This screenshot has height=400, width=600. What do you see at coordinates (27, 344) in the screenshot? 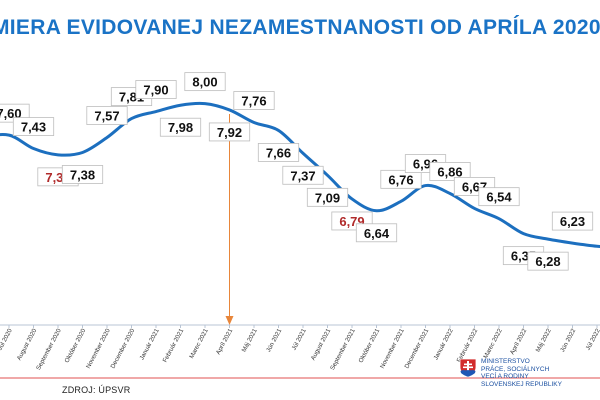
I see `x-tick-label: August 2020` at bounding box center [27, 344].